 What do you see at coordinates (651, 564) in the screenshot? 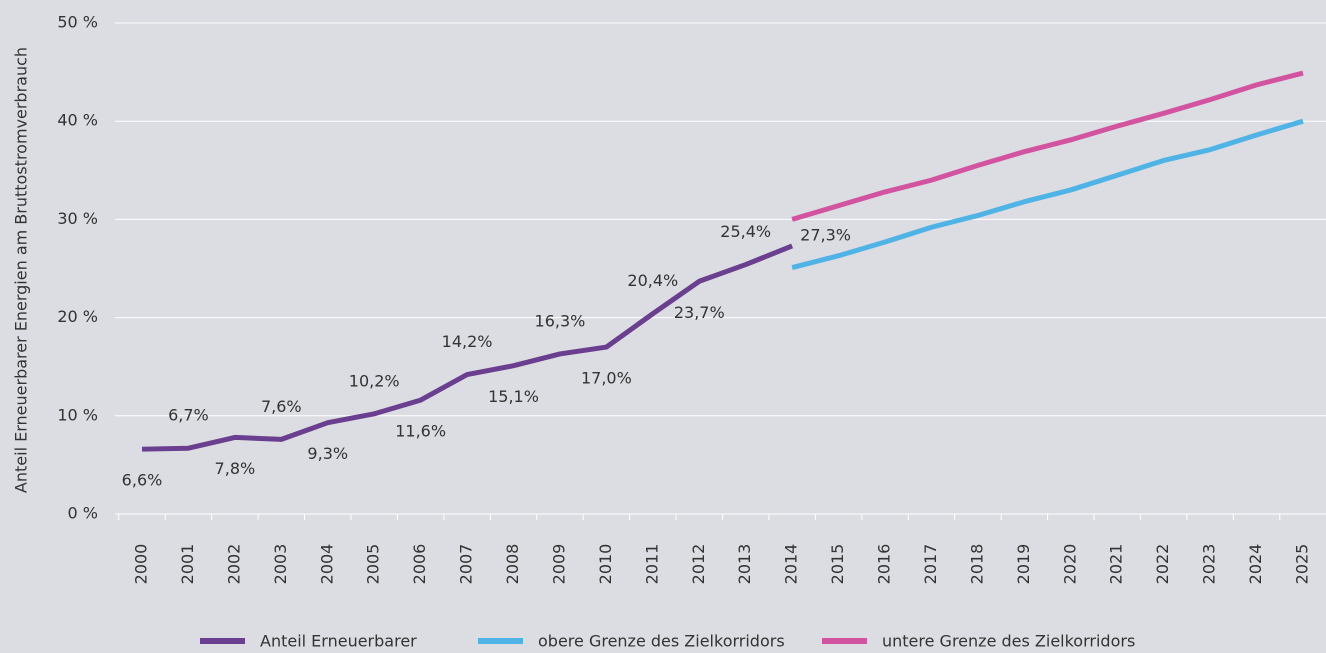
I see `x-tick-label: 2011` at bounding box center [651, 564].